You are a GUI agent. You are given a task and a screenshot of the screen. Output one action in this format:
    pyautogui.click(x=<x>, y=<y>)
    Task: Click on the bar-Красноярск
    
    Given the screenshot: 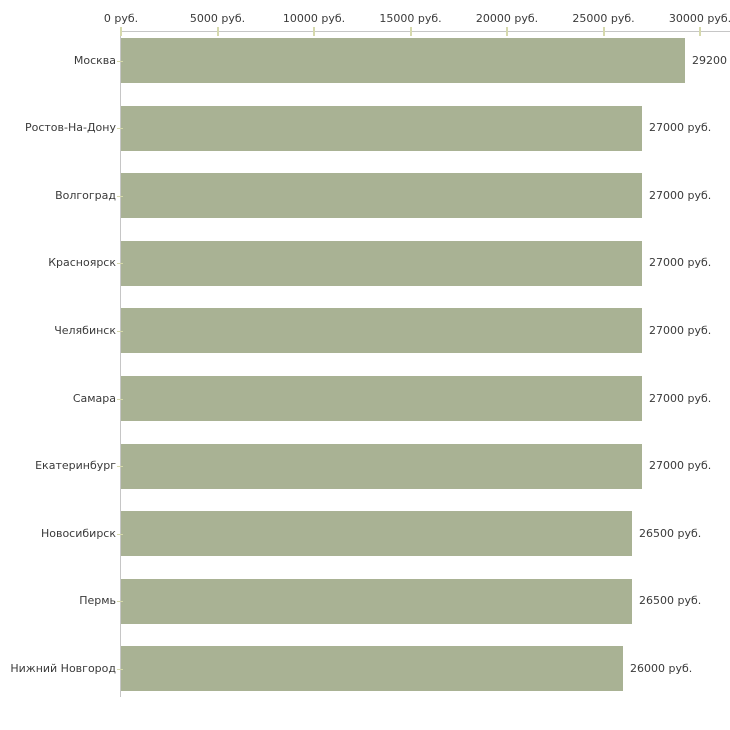 What is the action you would take?
    pyautogui.click(x=382, y=263)
    